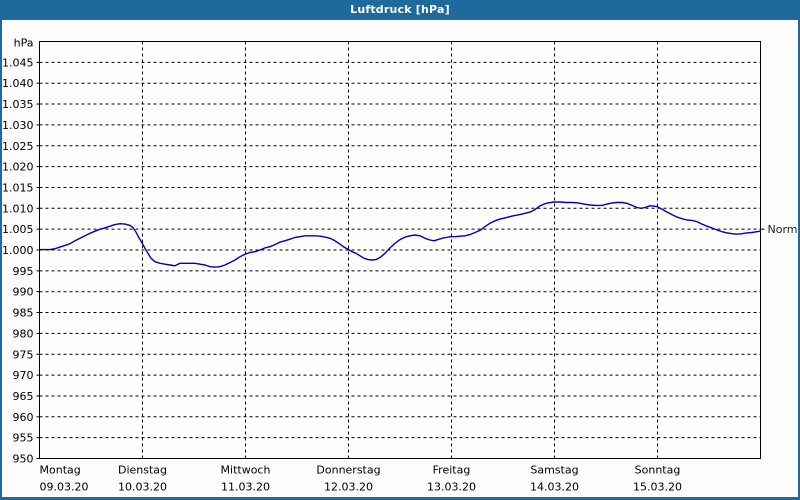 The width and height of the screenshot is (800, 500). I want to click on x-date-label: 12.03.20, so click(348, 487).